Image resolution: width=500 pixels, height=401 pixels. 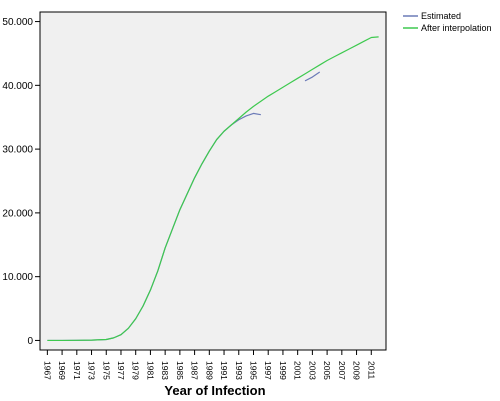 I want to click on x-tick-label: 1997, so click(x=268, y=370).